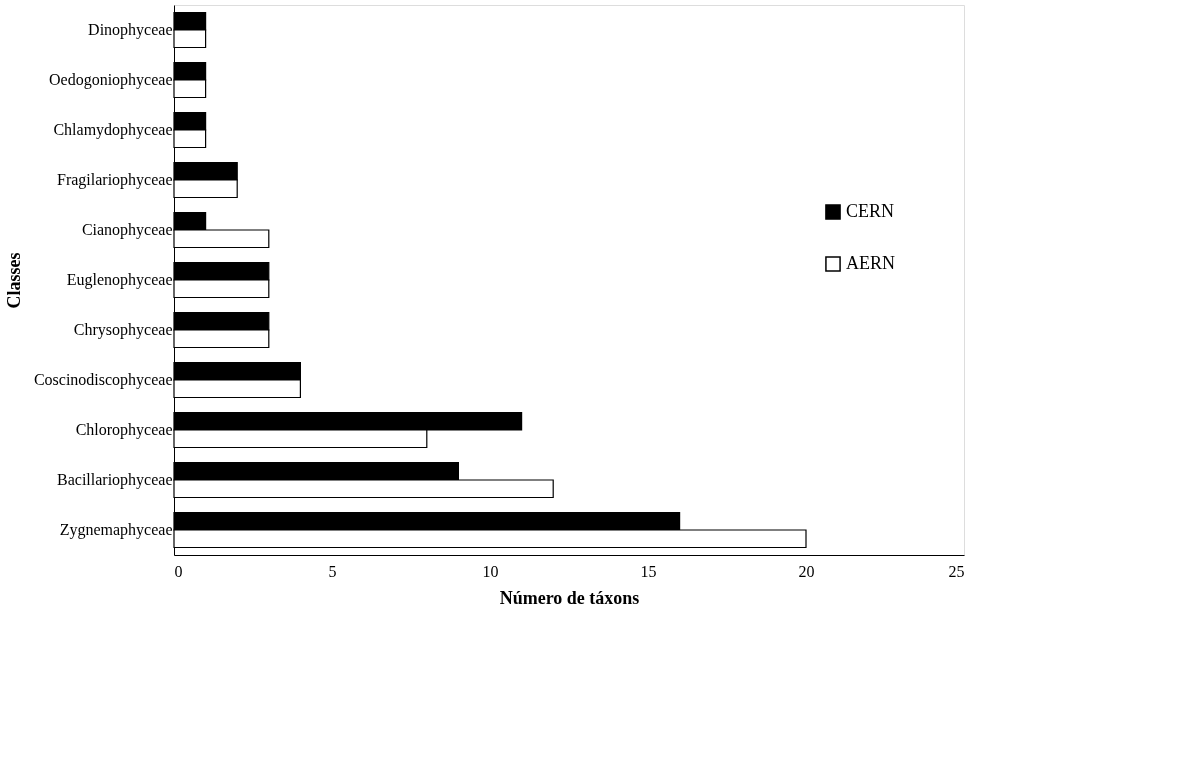  I want to click on y-tick-label: Zygnemaphyceae, so click(116, 530).